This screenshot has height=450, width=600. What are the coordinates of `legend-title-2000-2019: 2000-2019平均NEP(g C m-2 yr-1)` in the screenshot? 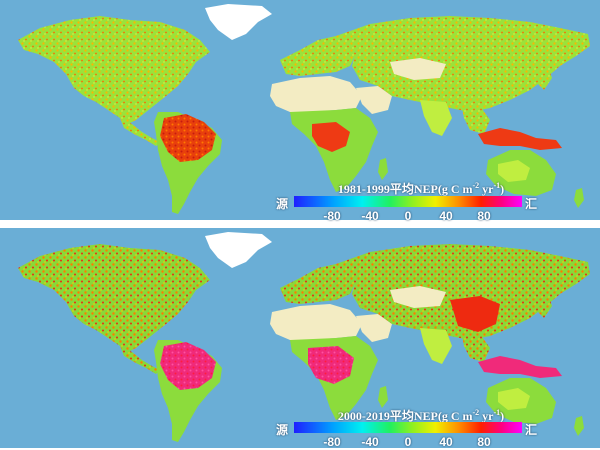 It's located at (421, 415).